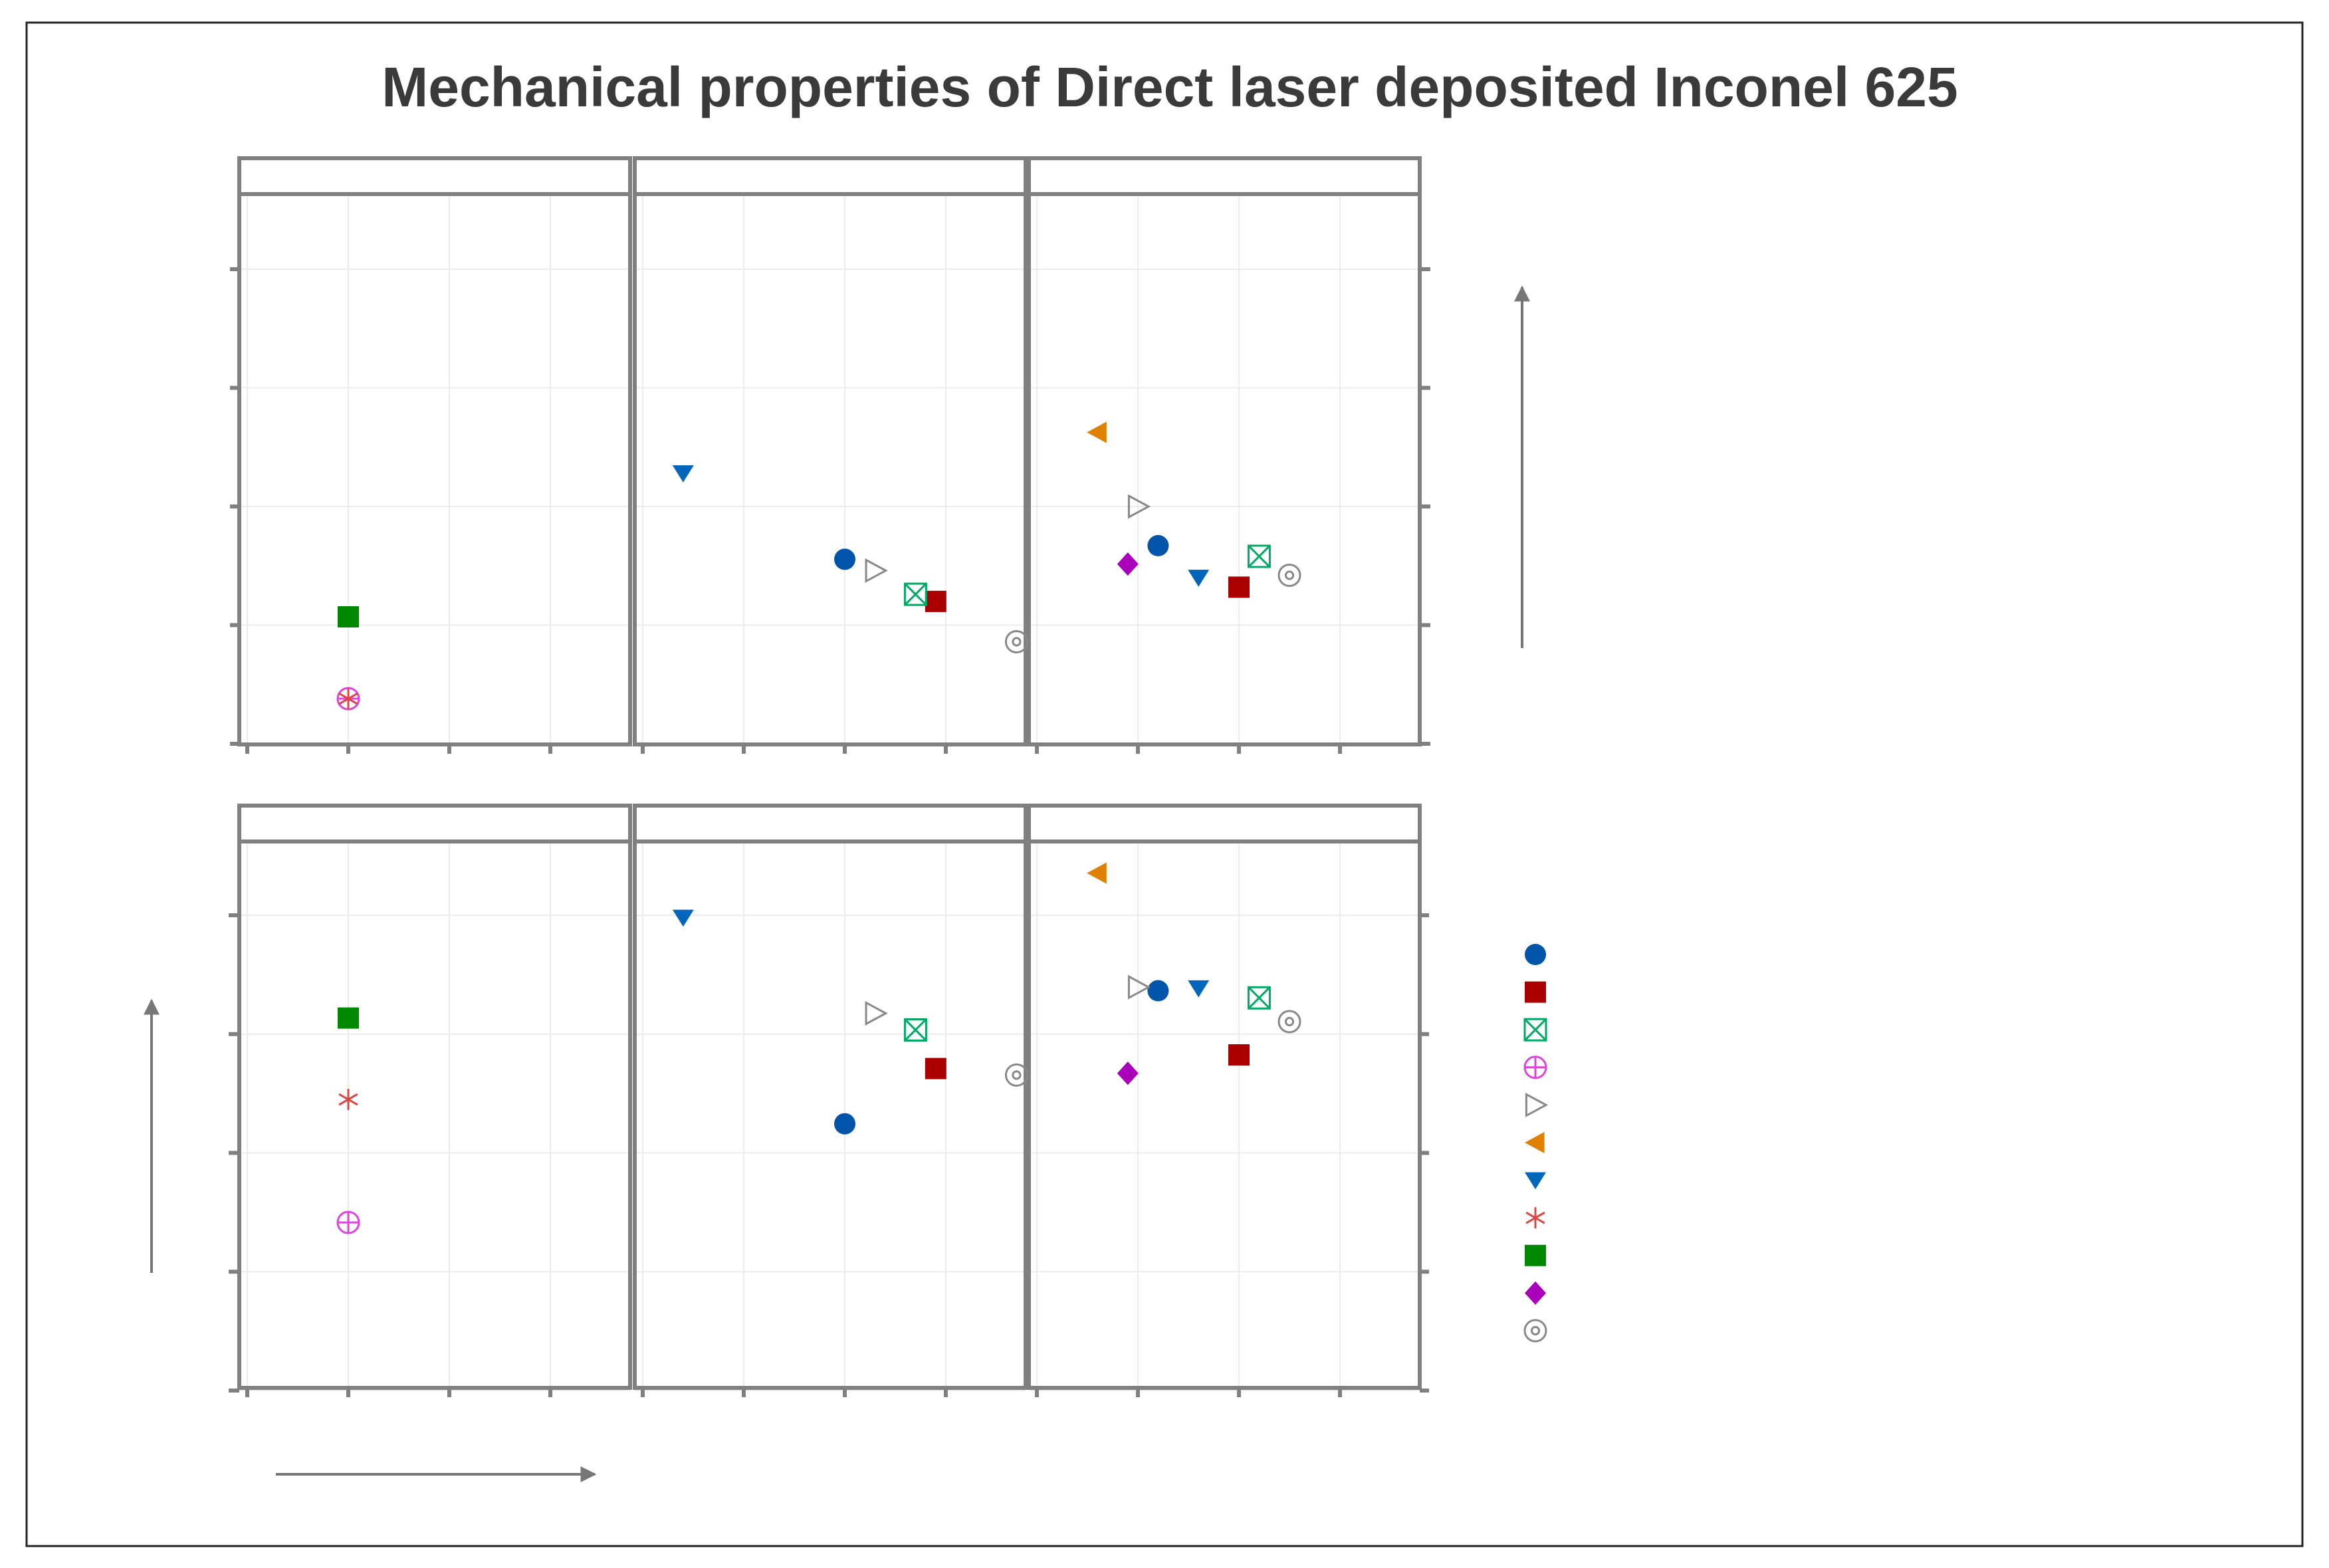 The width and height of the screenshot is (2329, 1568). I want to click on point-10-1-ys-dot, so click(1289, 575).